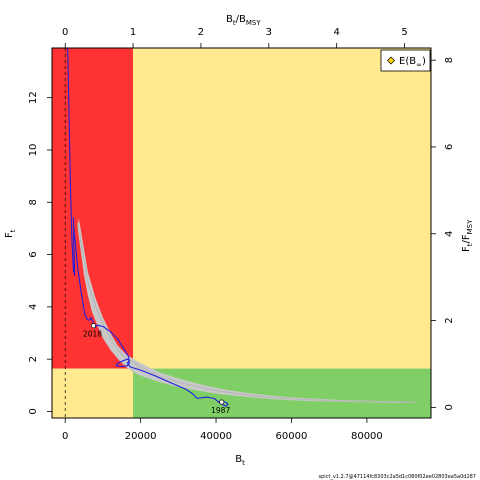 This screenshot has width=480, height=480. I want to click on right-axis: 0 2 4 6 8, so click(443, 234).